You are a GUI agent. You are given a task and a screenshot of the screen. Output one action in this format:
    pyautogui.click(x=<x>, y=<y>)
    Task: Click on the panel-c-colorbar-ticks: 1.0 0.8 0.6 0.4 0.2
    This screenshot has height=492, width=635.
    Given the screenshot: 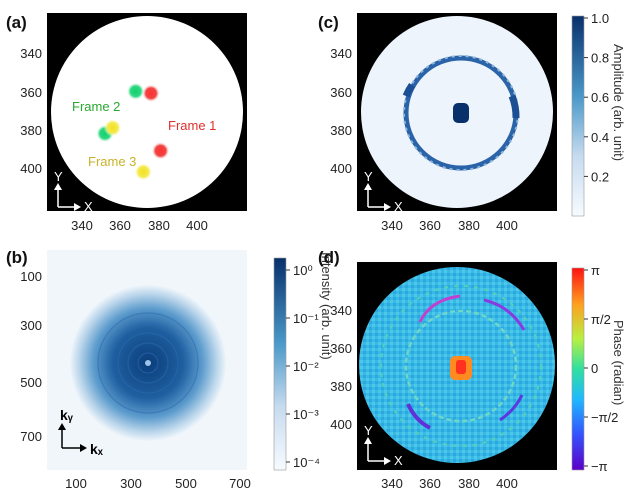 What is the action you would take?
    pyautogui.click(x=596, y=97)
    